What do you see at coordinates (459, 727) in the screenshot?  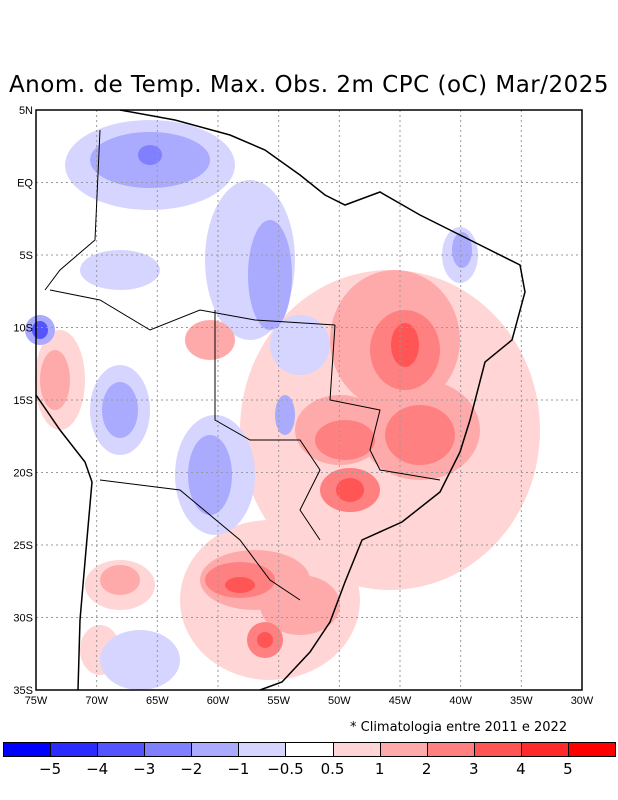 I see `climatology-note: * Climatologia entre 2011 e 2022` at bounding box center [459, 727].